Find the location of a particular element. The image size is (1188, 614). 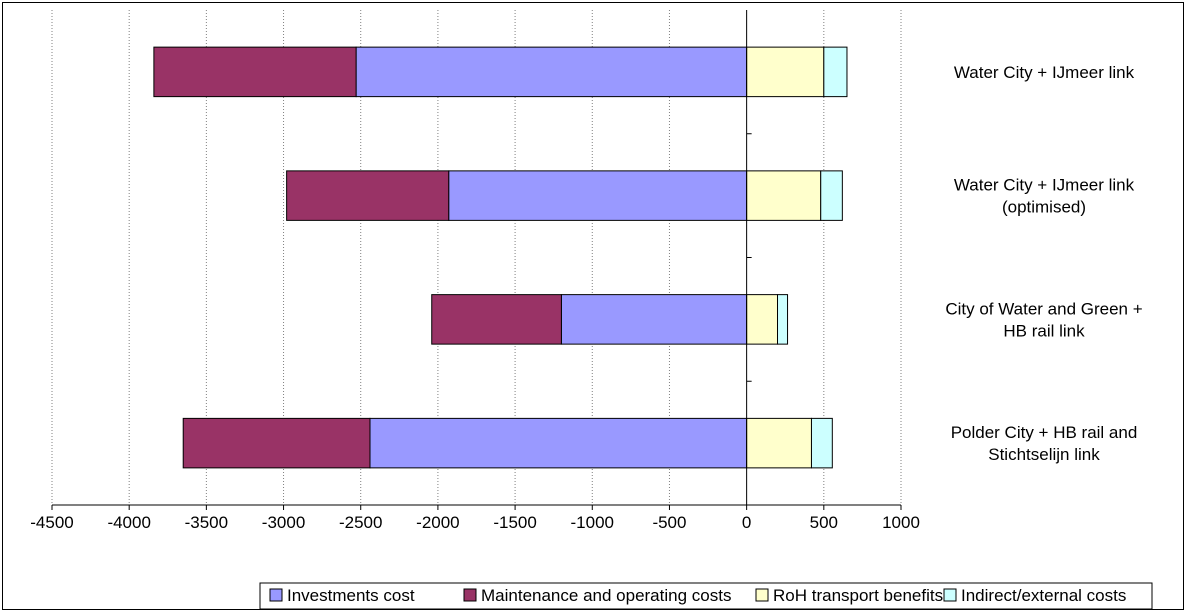

x-tick-label: -500 is located at coordinates (669, 522).